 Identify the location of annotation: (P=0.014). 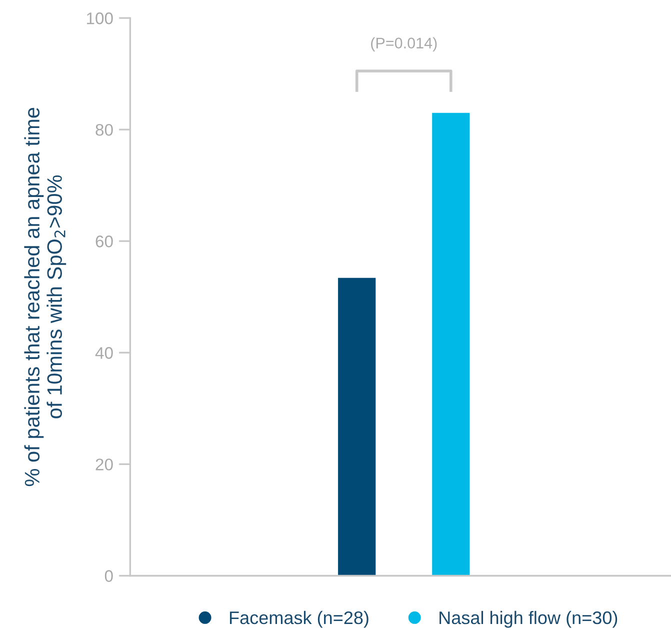
(404, 44).